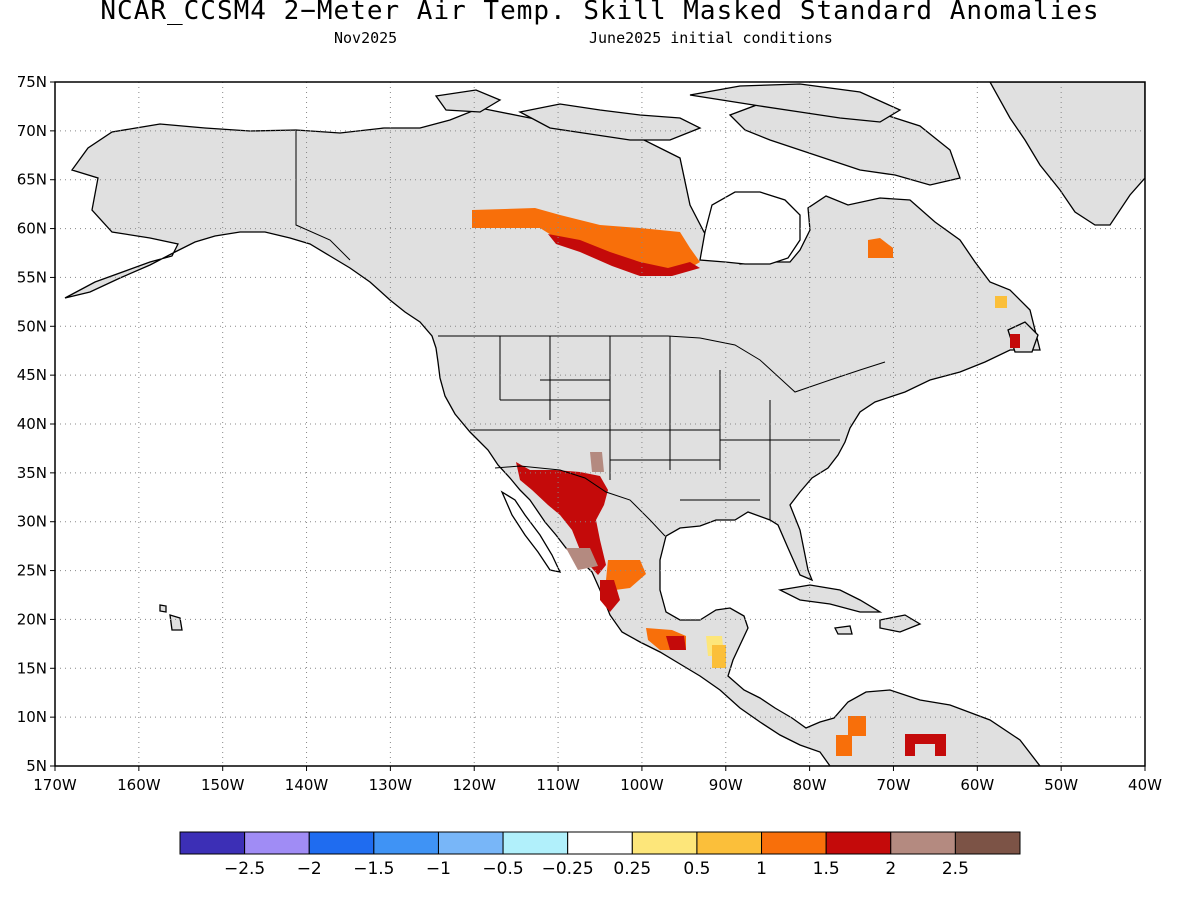 The width and height of the screenshot is (1200, 900). What do you see at coordinates (1145, 785) in the screenshot?
I see `lon-tick-label: 40W` at bounding box center [1145, 785].